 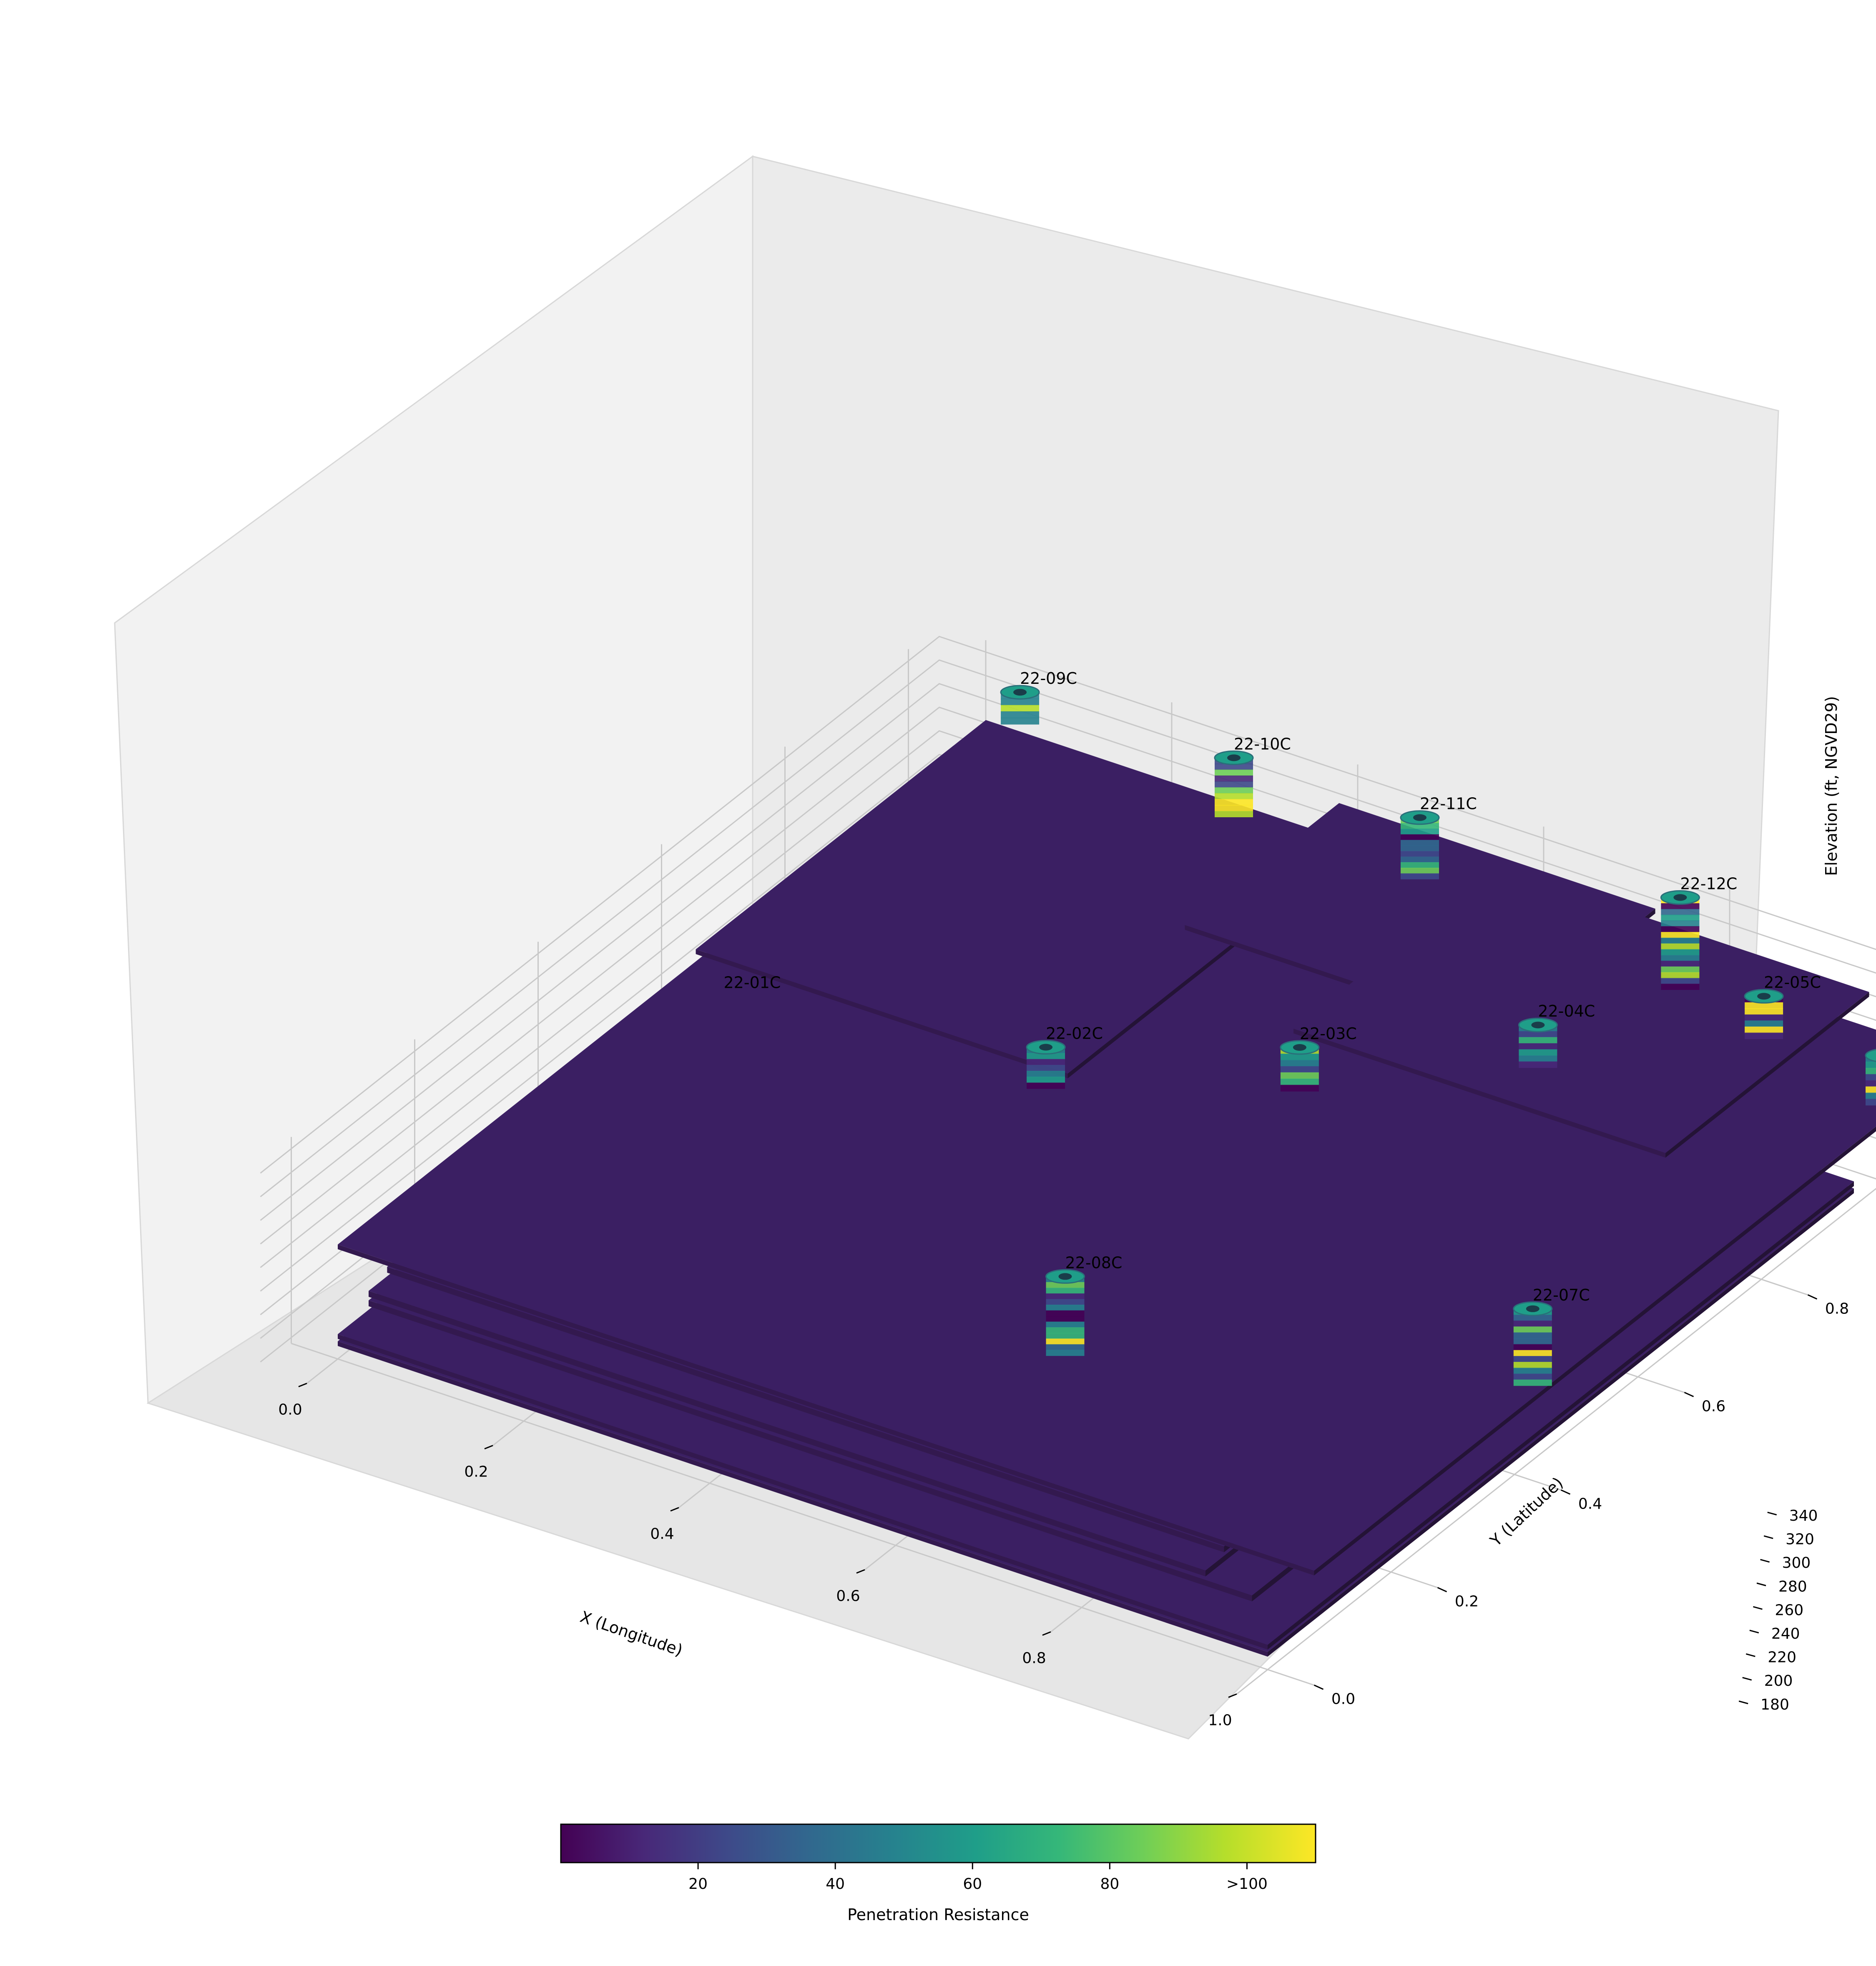 I want to click on borehole-label: 22-12C, so click(x=1708, y=883).